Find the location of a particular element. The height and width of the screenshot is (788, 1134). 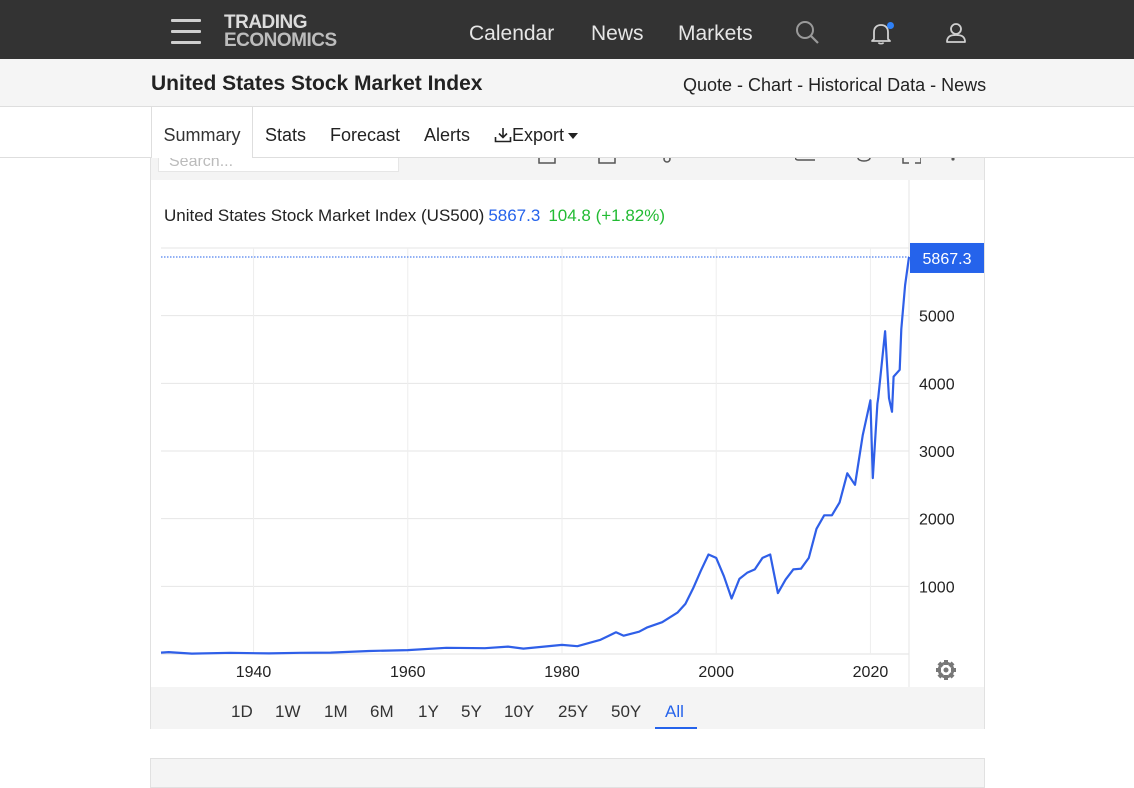

price-change: 104.8 (+1.82%) is located at coordinates (607, 215).